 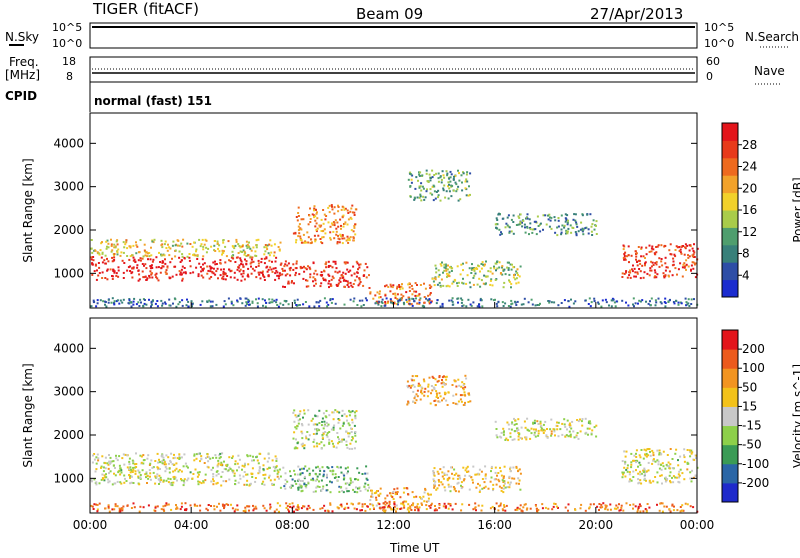 What do you see at coordinates (730, 416) in the screenshot?
I see `colorbar-frame` at bounding box center [730, 416].